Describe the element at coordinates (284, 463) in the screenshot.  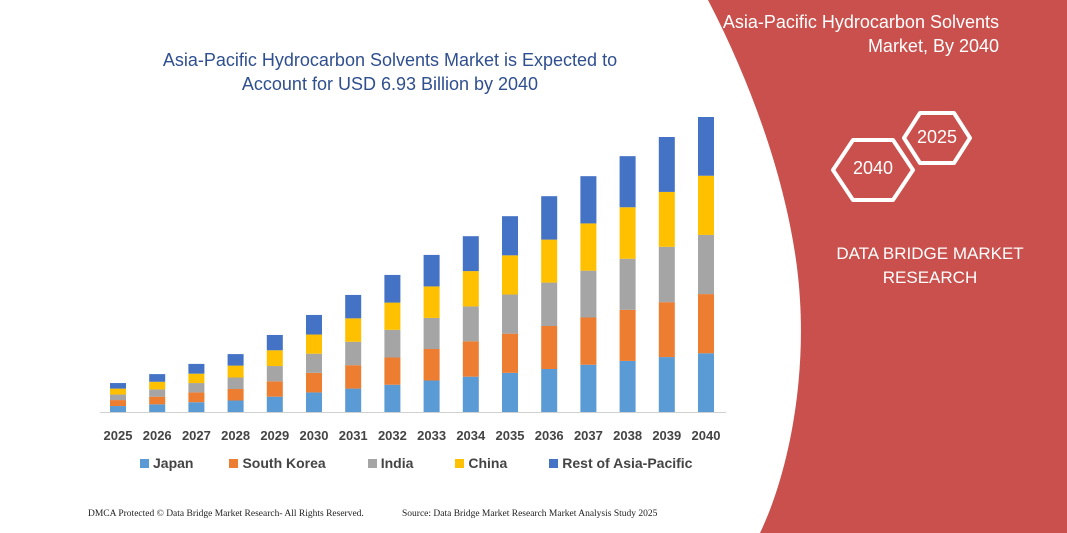
I see `legend-label: South Korea` at that location.